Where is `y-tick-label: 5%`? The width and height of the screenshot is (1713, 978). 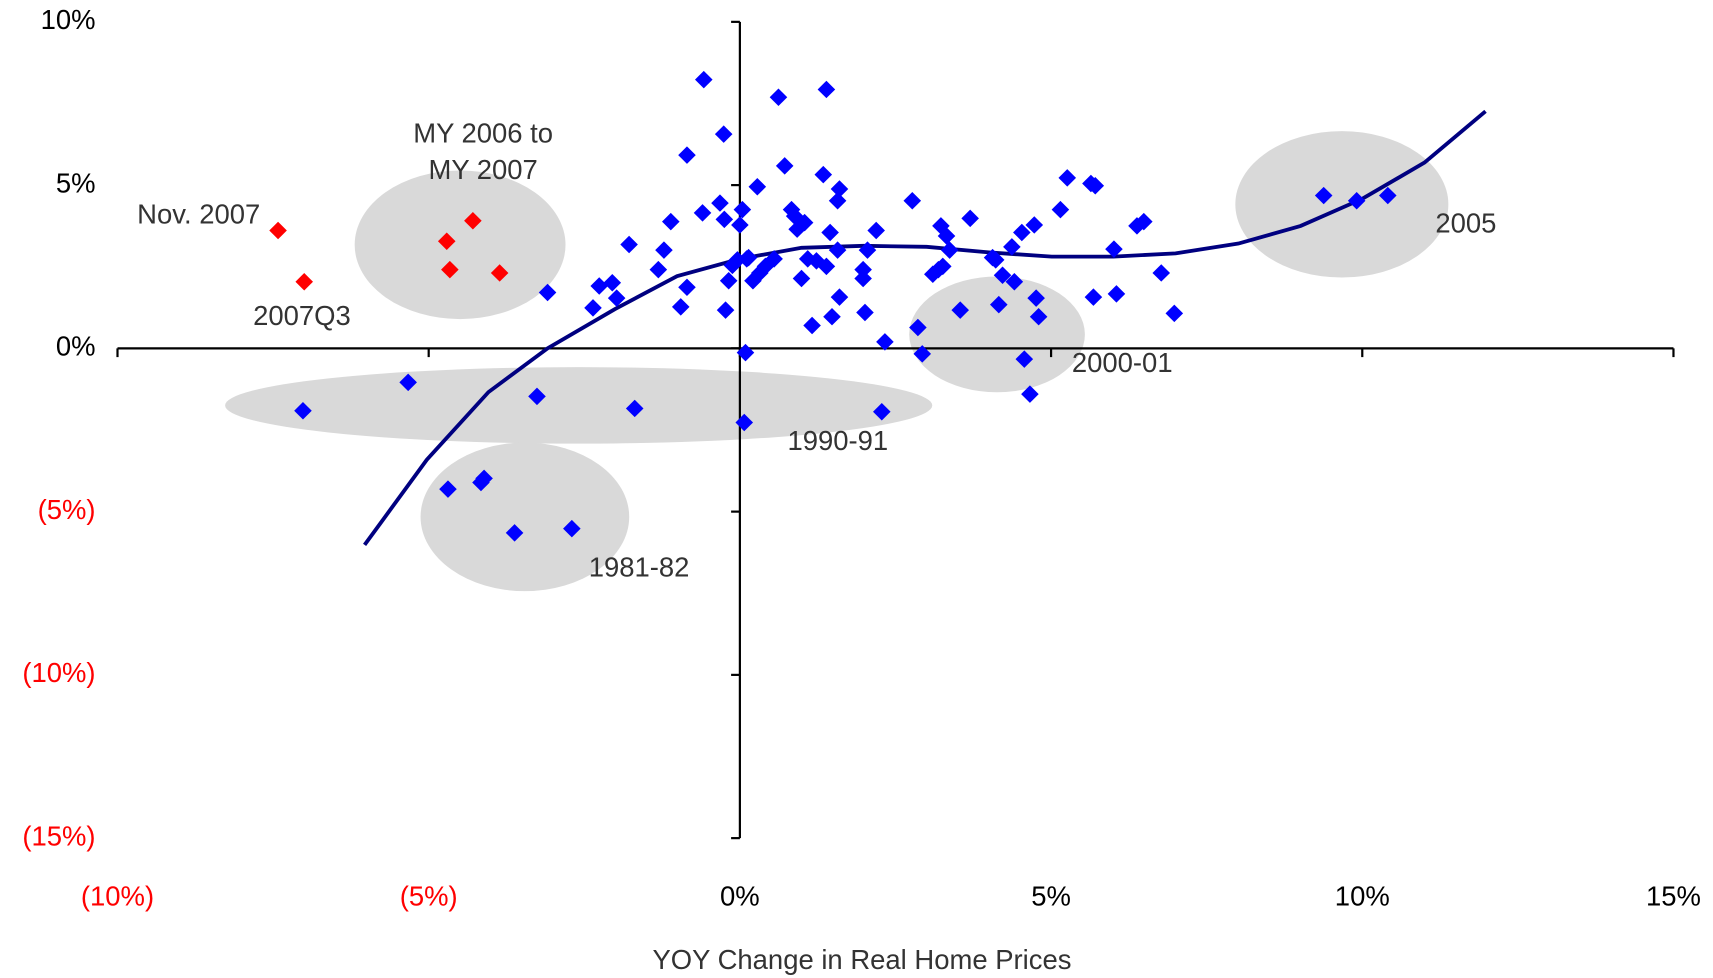 y-tick-label: 5% is located at coordinates (76, 182).